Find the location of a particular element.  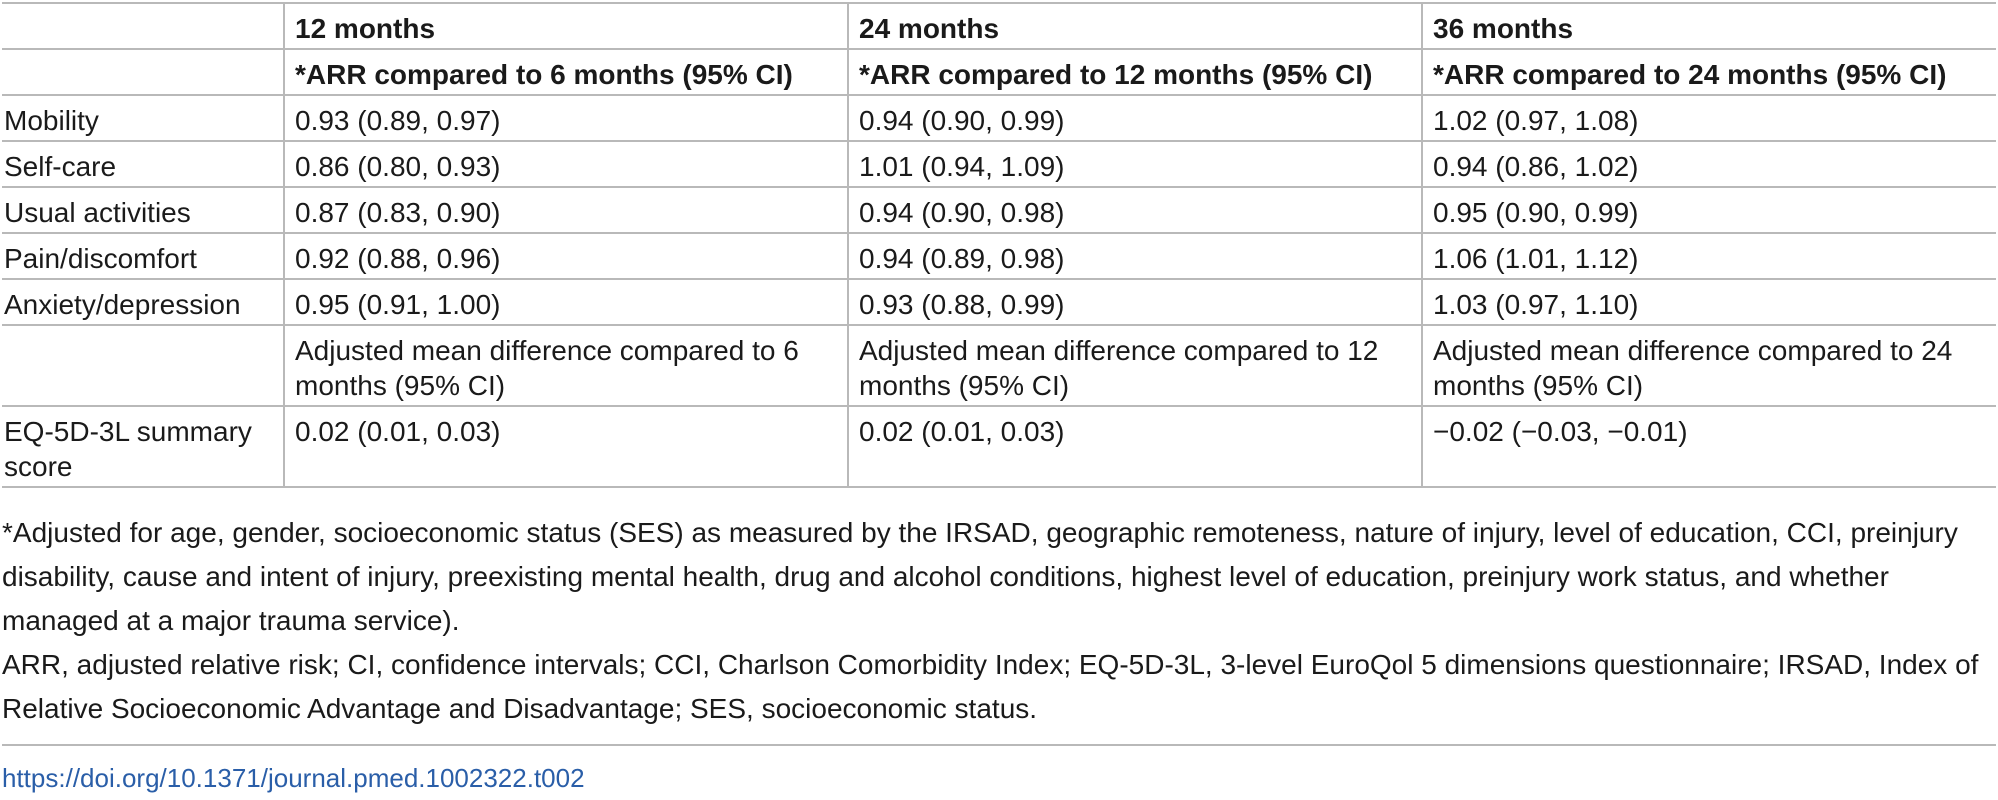

subheader-cell-arr-12-months: *ARR compared to 12 months (95% CI) is located at coordinates (1134, 72).